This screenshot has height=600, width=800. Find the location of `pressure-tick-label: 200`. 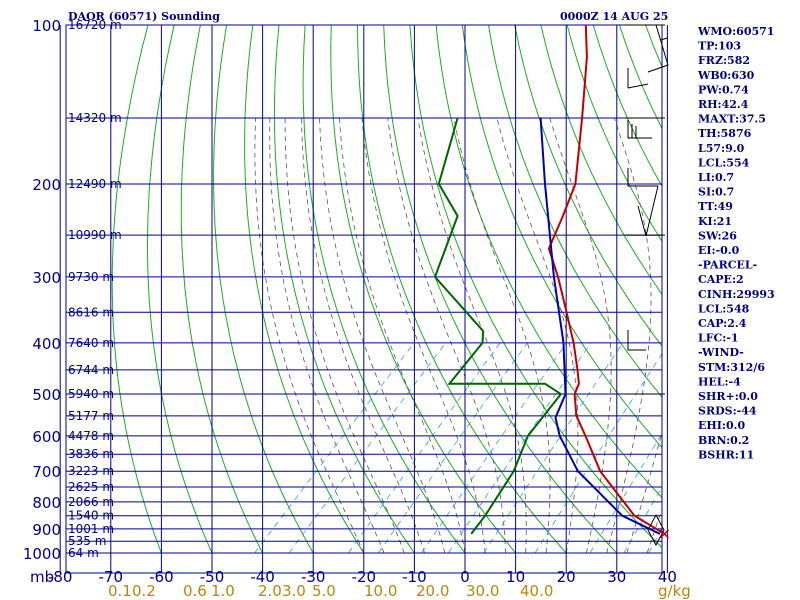

pressure-tick-label: 200 is located at coordinates (46, 185).